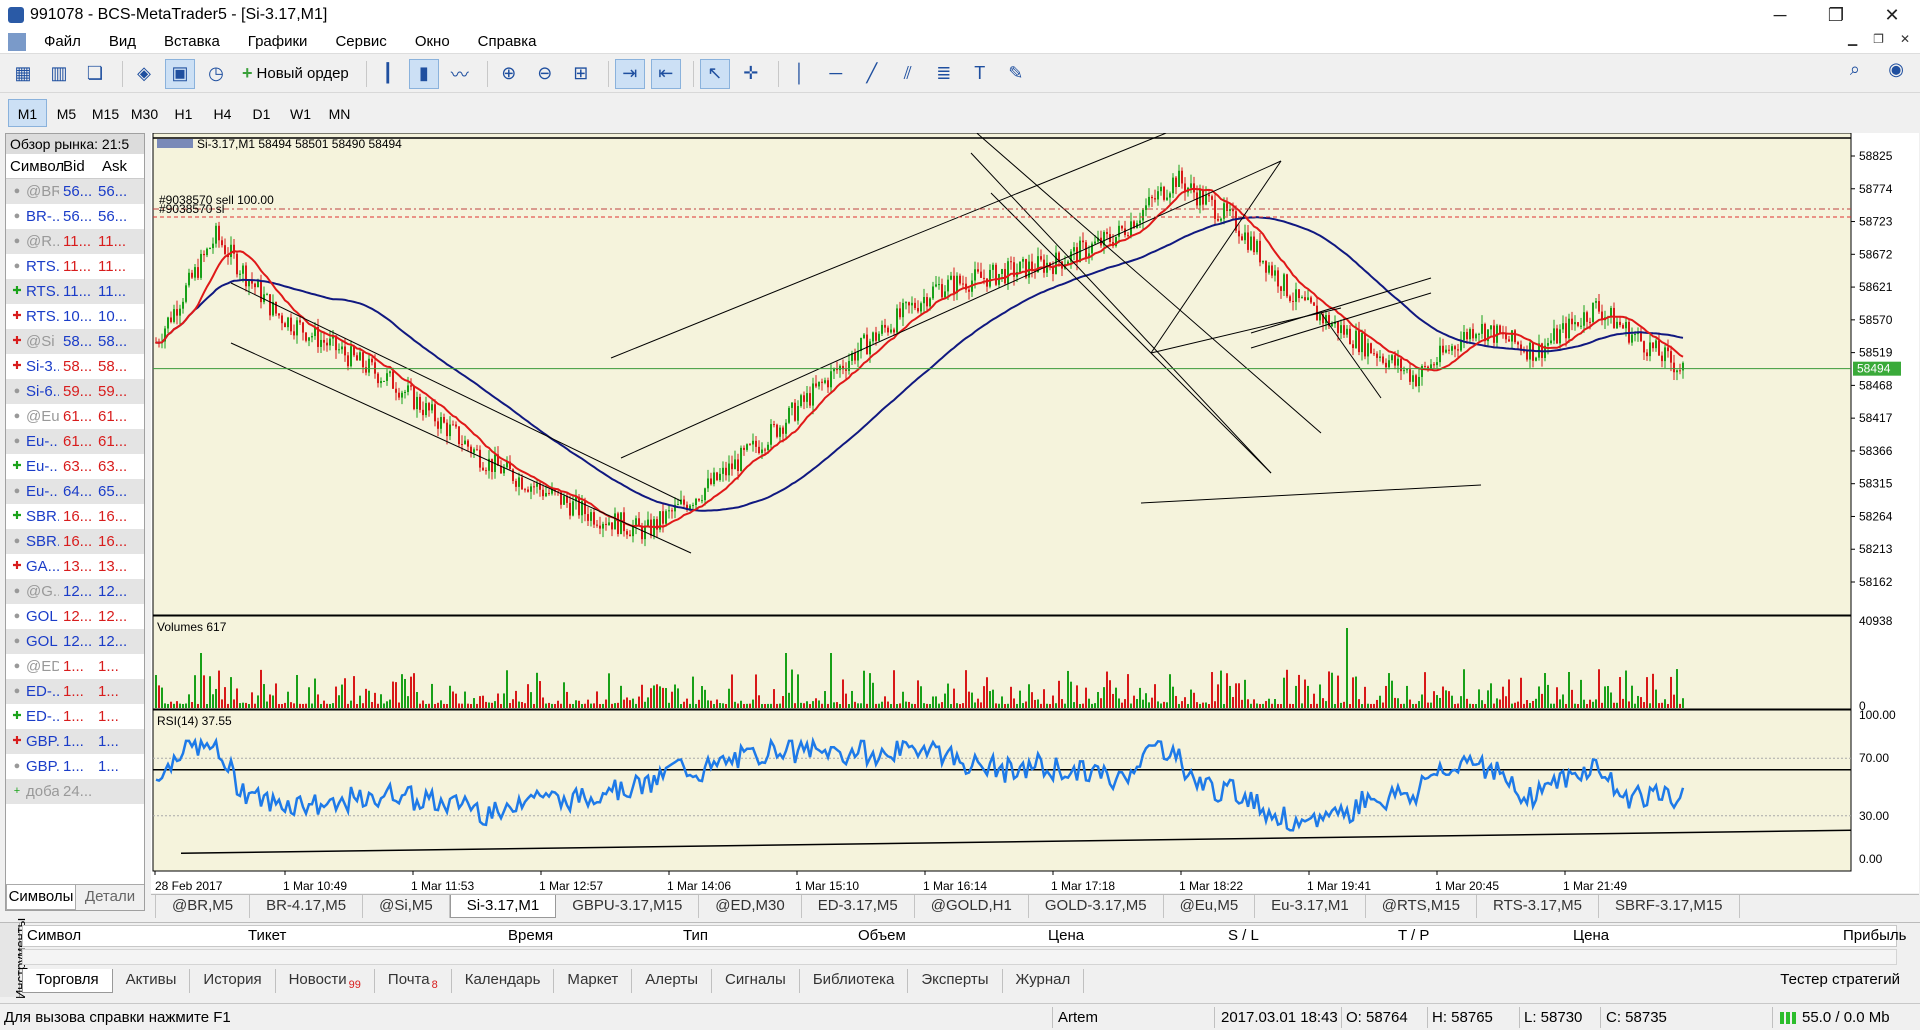 This screenshot has height=1030, width=1920. What do you see at coordinates (854, 981) in the screenshot?
I see `toolbox-tab: Библиотека` at bounding box center [854, 981].